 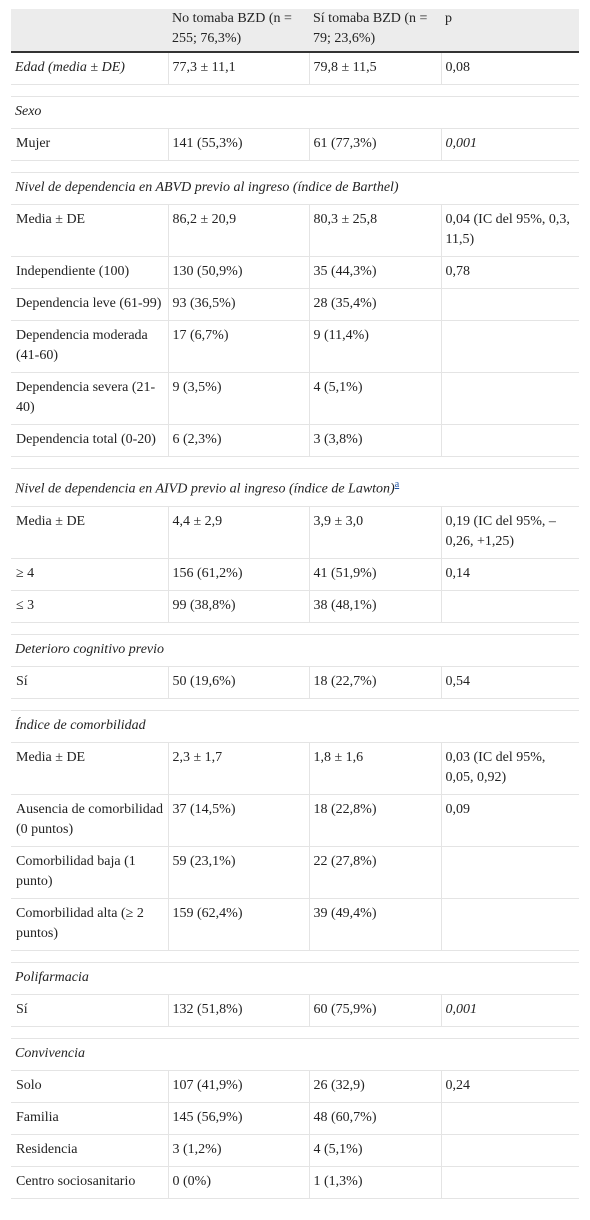 I want to click on table-row: Sí 50 (19,6%) 18 (22,7%) 0,54, so click(x=295, y=682).